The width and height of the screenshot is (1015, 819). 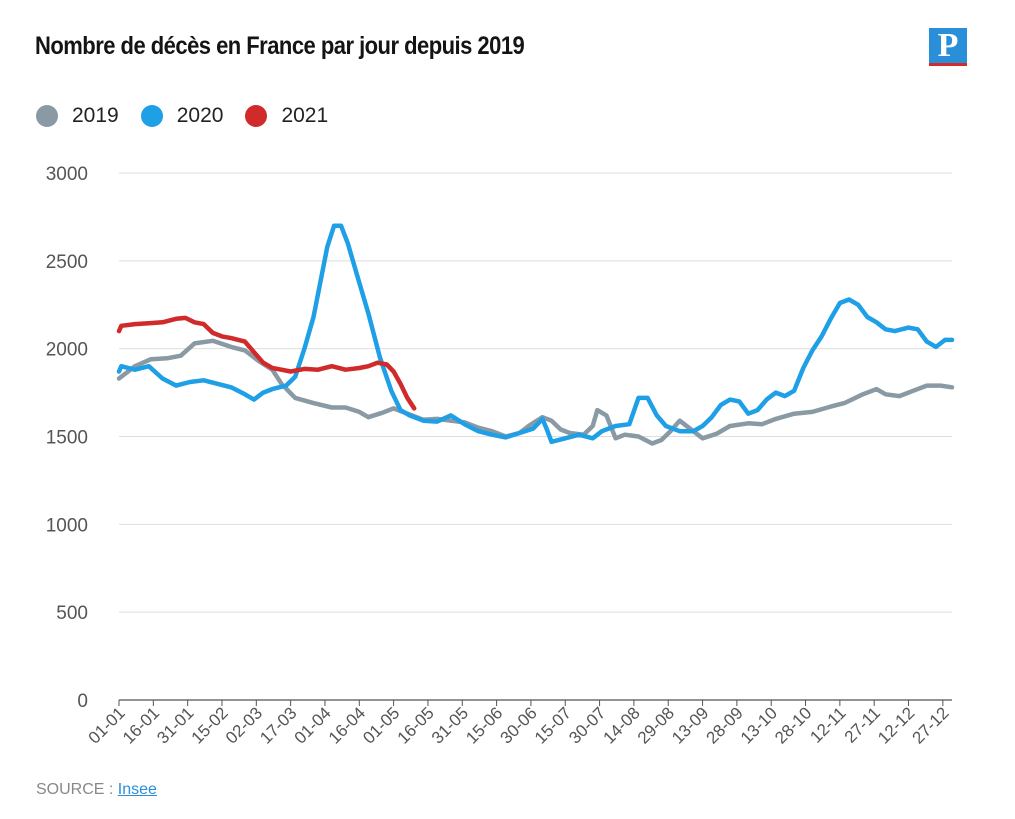 I want to click on x-tick-label: 01-01, so click(x=107, y=725).